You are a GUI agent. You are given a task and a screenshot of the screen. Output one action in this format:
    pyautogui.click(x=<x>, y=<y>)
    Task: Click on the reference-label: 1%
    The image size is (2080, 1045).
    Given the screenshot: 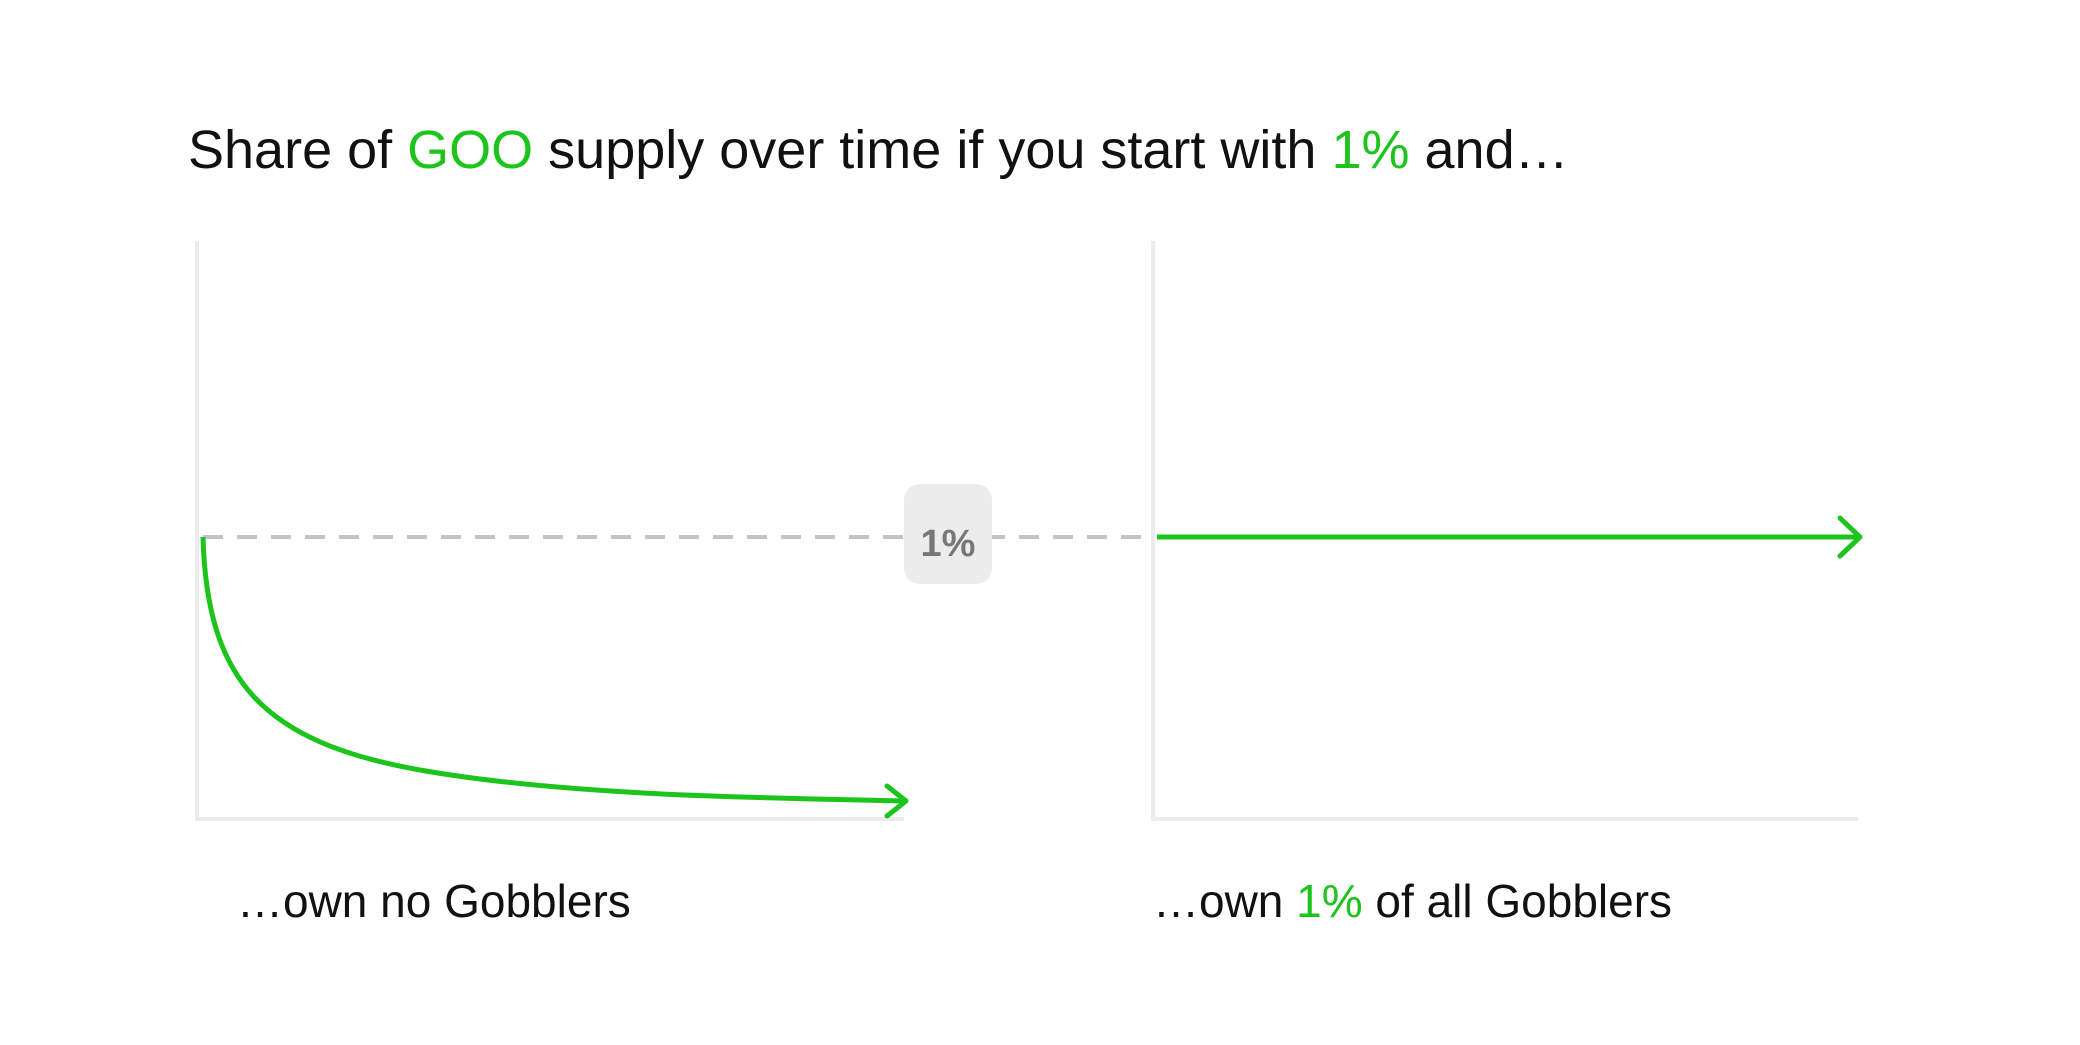 What is the action you would take?
    pyautogui.click(x=948, y=544)
    